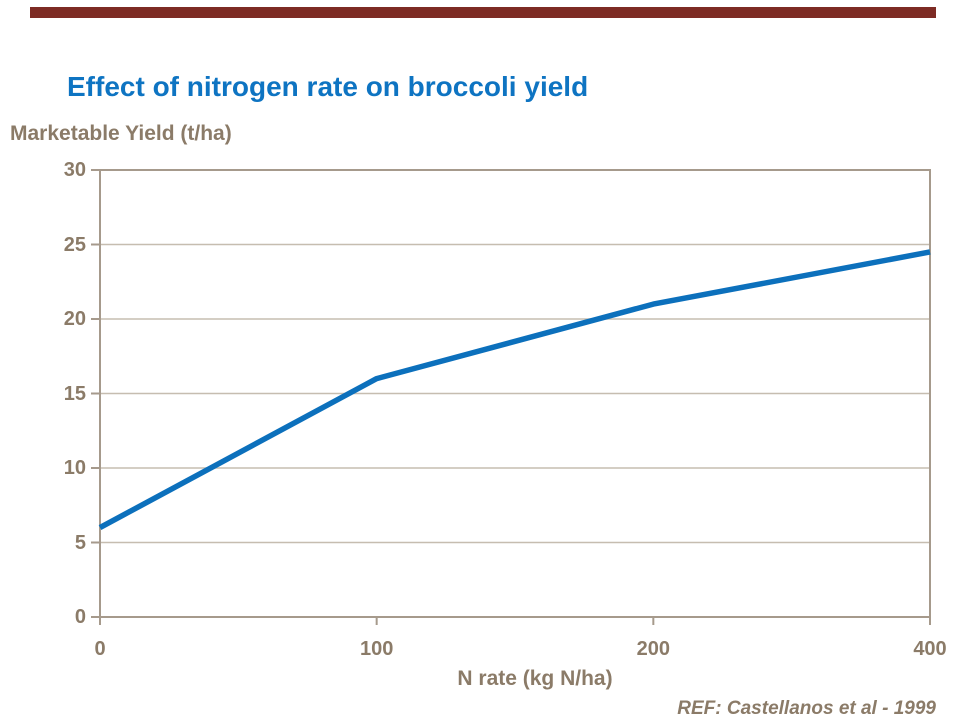 The height and width of the screenshot is (720, 960). I want to click on y-tick-label: 25, so click(74, 244).